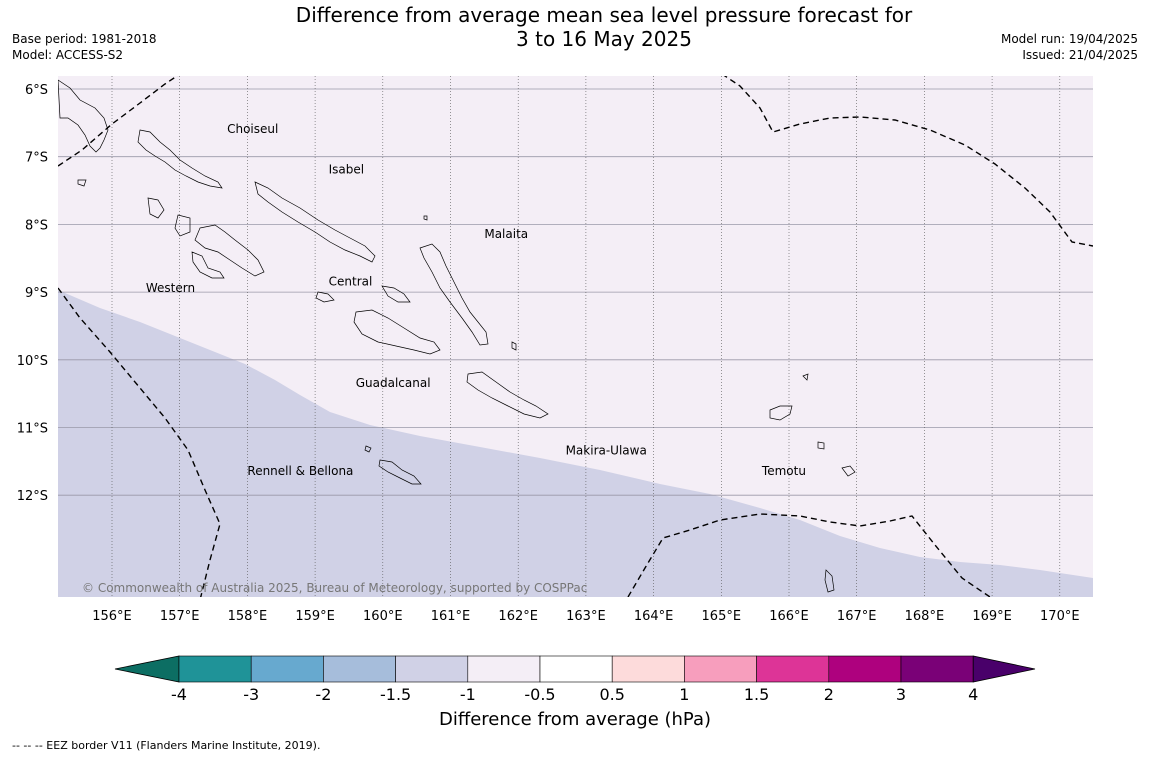 This screenshot has width=1150, height=758. Describe the element at coordinates (36, 158) in the screenshot. I see `latitude-label: 7°S` at that location.